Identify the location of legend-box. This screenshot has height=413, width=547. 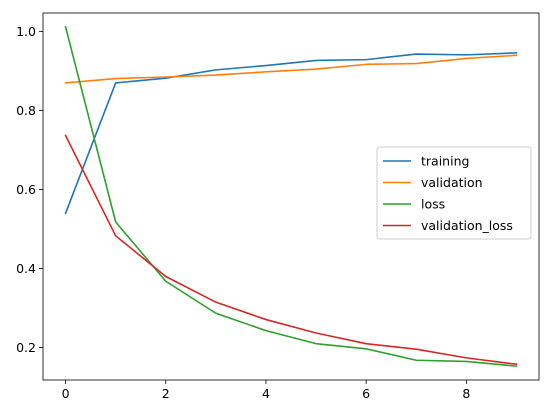
(454, 193).